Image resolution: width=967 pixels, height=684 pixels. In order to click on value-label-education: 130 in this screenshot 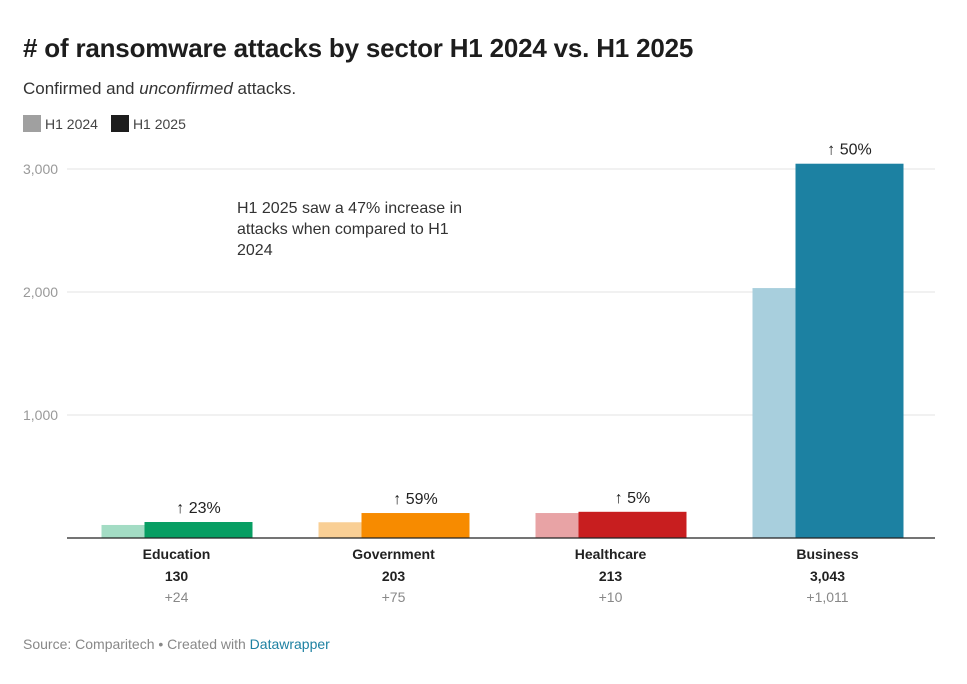, I will do `click(177, 576)`.